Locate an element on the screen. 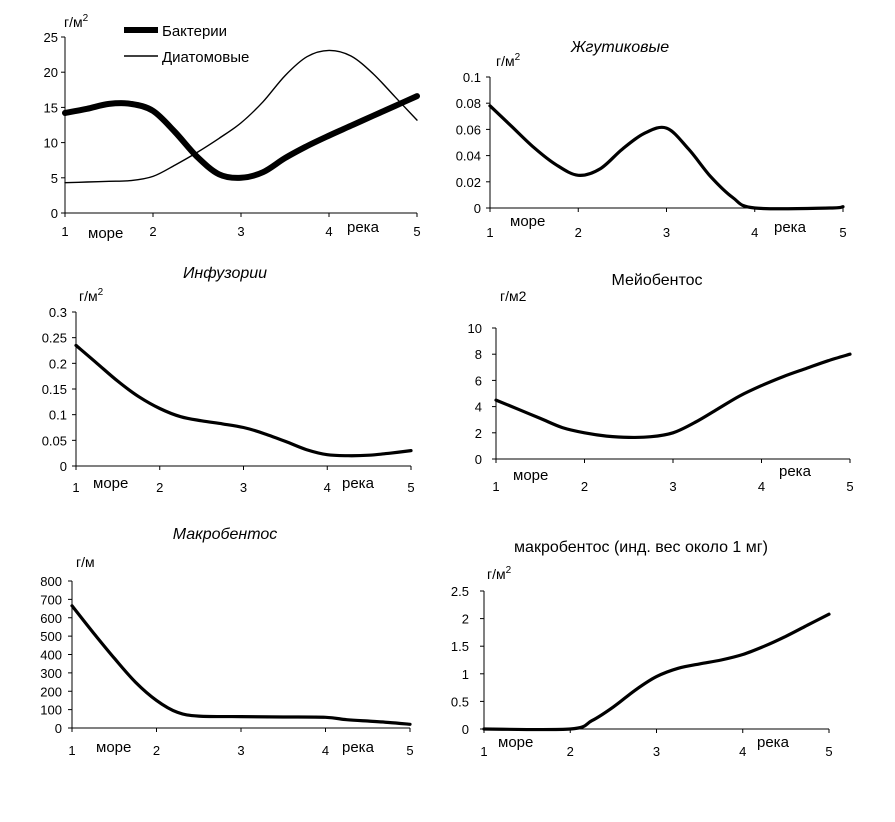 The image size is (895, 822). y-tick-label: 100 is located at coordinates (51, 710).